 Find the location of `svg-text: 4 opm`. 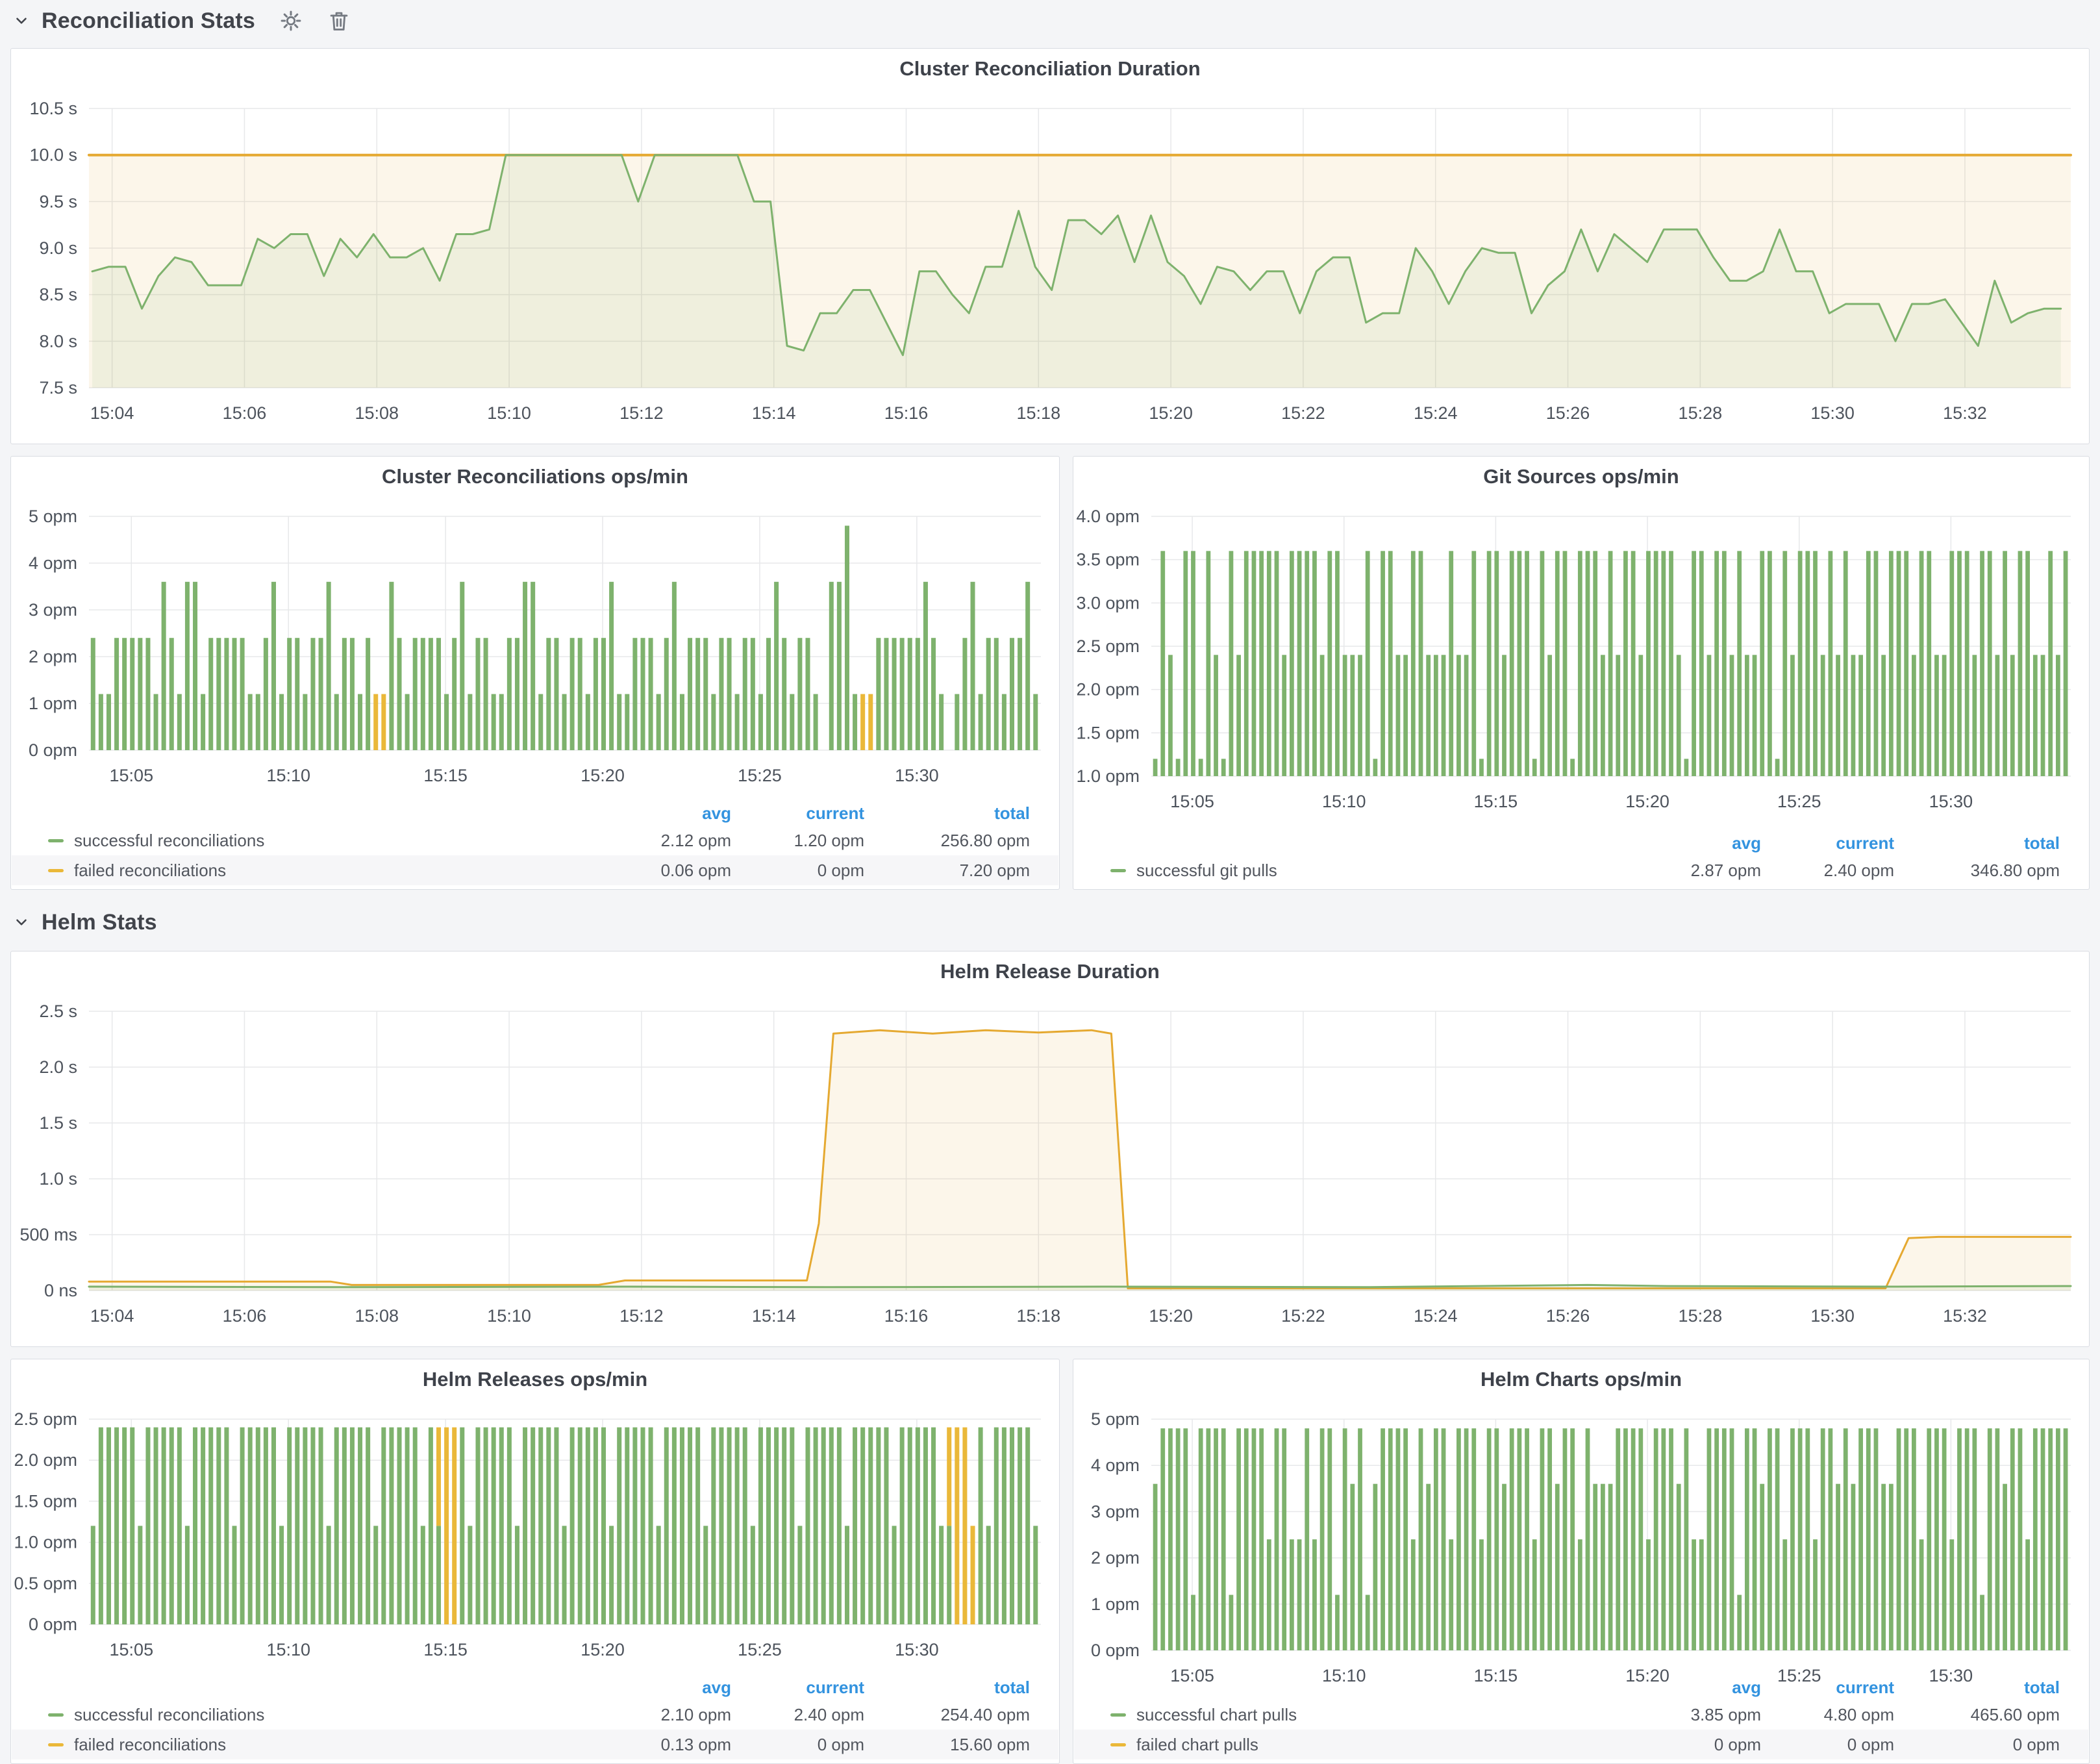

svg-text: 4 opm is located at coordinates (1115, 1465).